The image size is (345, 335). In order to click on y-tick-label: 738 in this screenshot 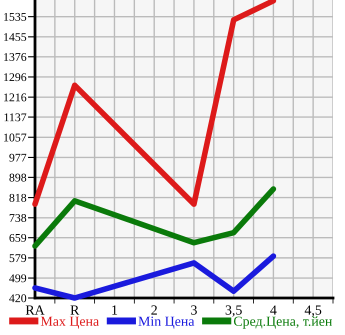, I will do `click(18, 218)`.